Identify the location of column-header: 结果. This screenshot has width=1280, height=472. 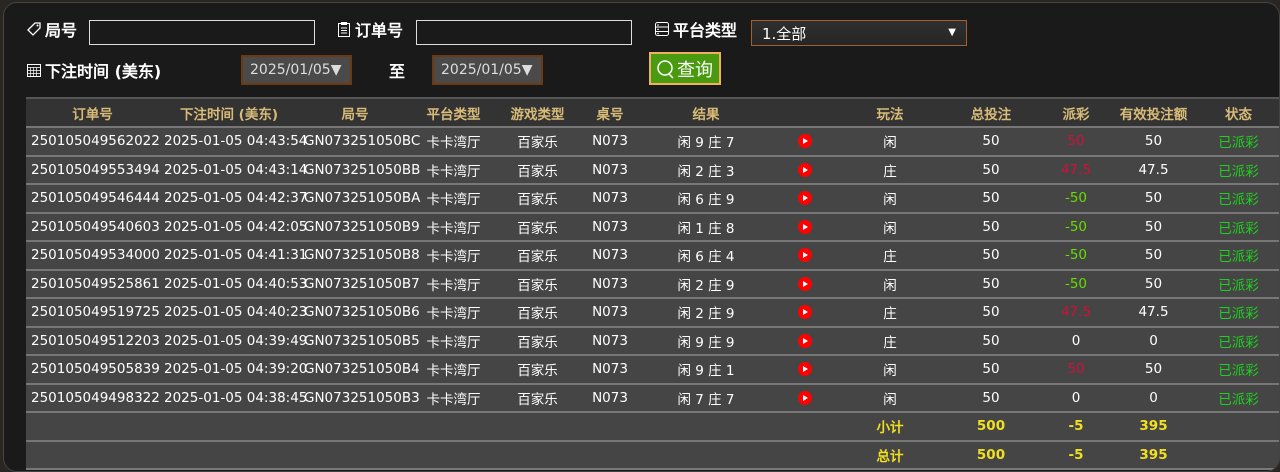
(706, 112).